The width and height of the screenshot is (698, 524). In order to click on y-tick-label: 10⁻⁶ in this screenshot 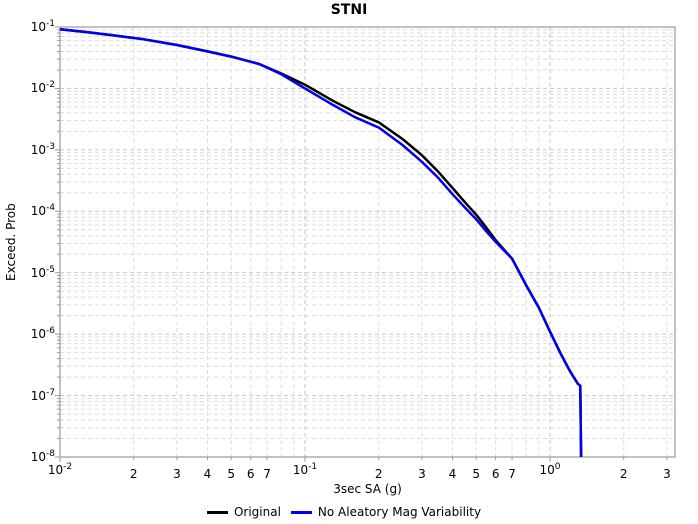, I will do `click(42, 334)`.